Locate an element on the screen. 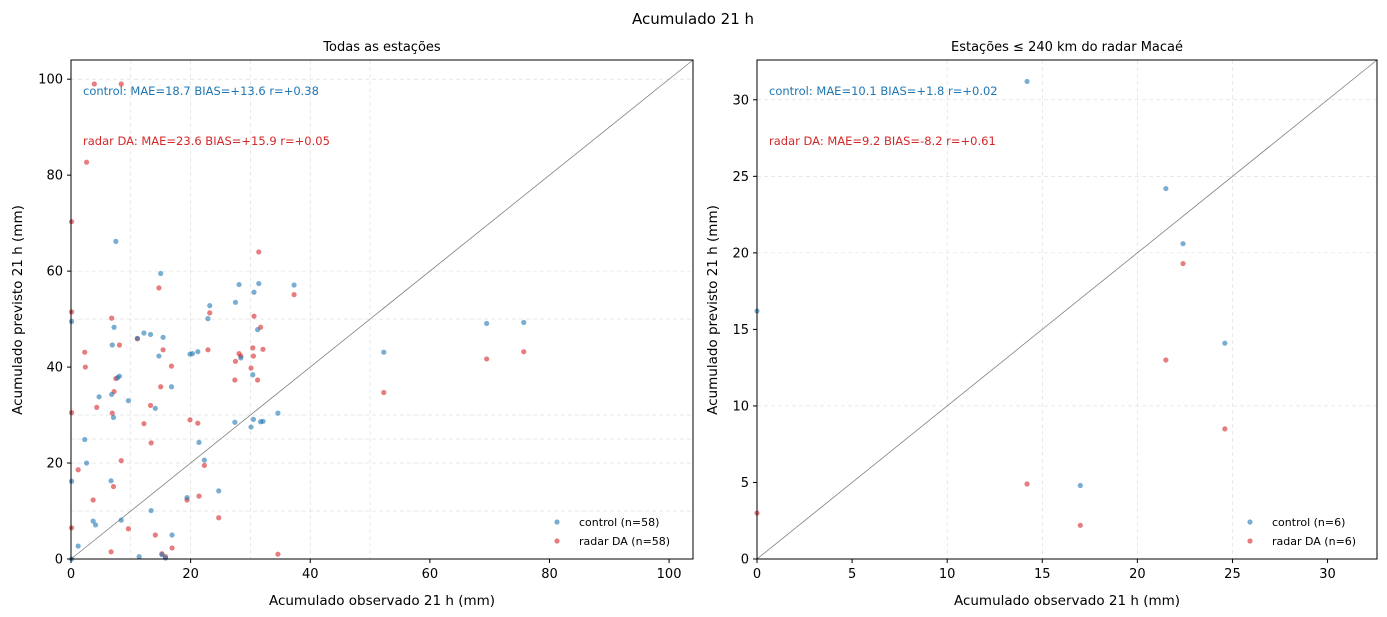 This screenshot has height=617, width=1387. stats-annotation-control-right: control: MAE=10.1 BIAS=+1.8 r=+0.02 is located at coordinates (883, 91).